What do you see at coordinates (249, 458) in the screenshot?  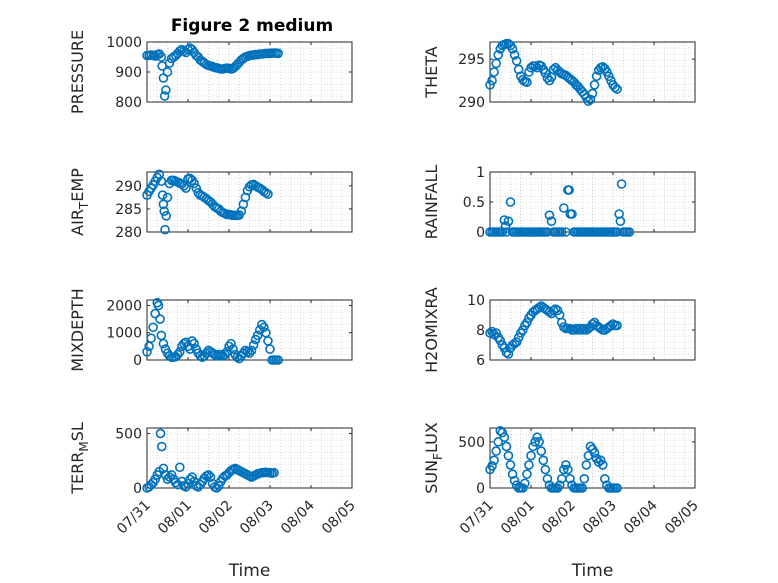 I see `axes-frame` at bounding box center [249, 458].